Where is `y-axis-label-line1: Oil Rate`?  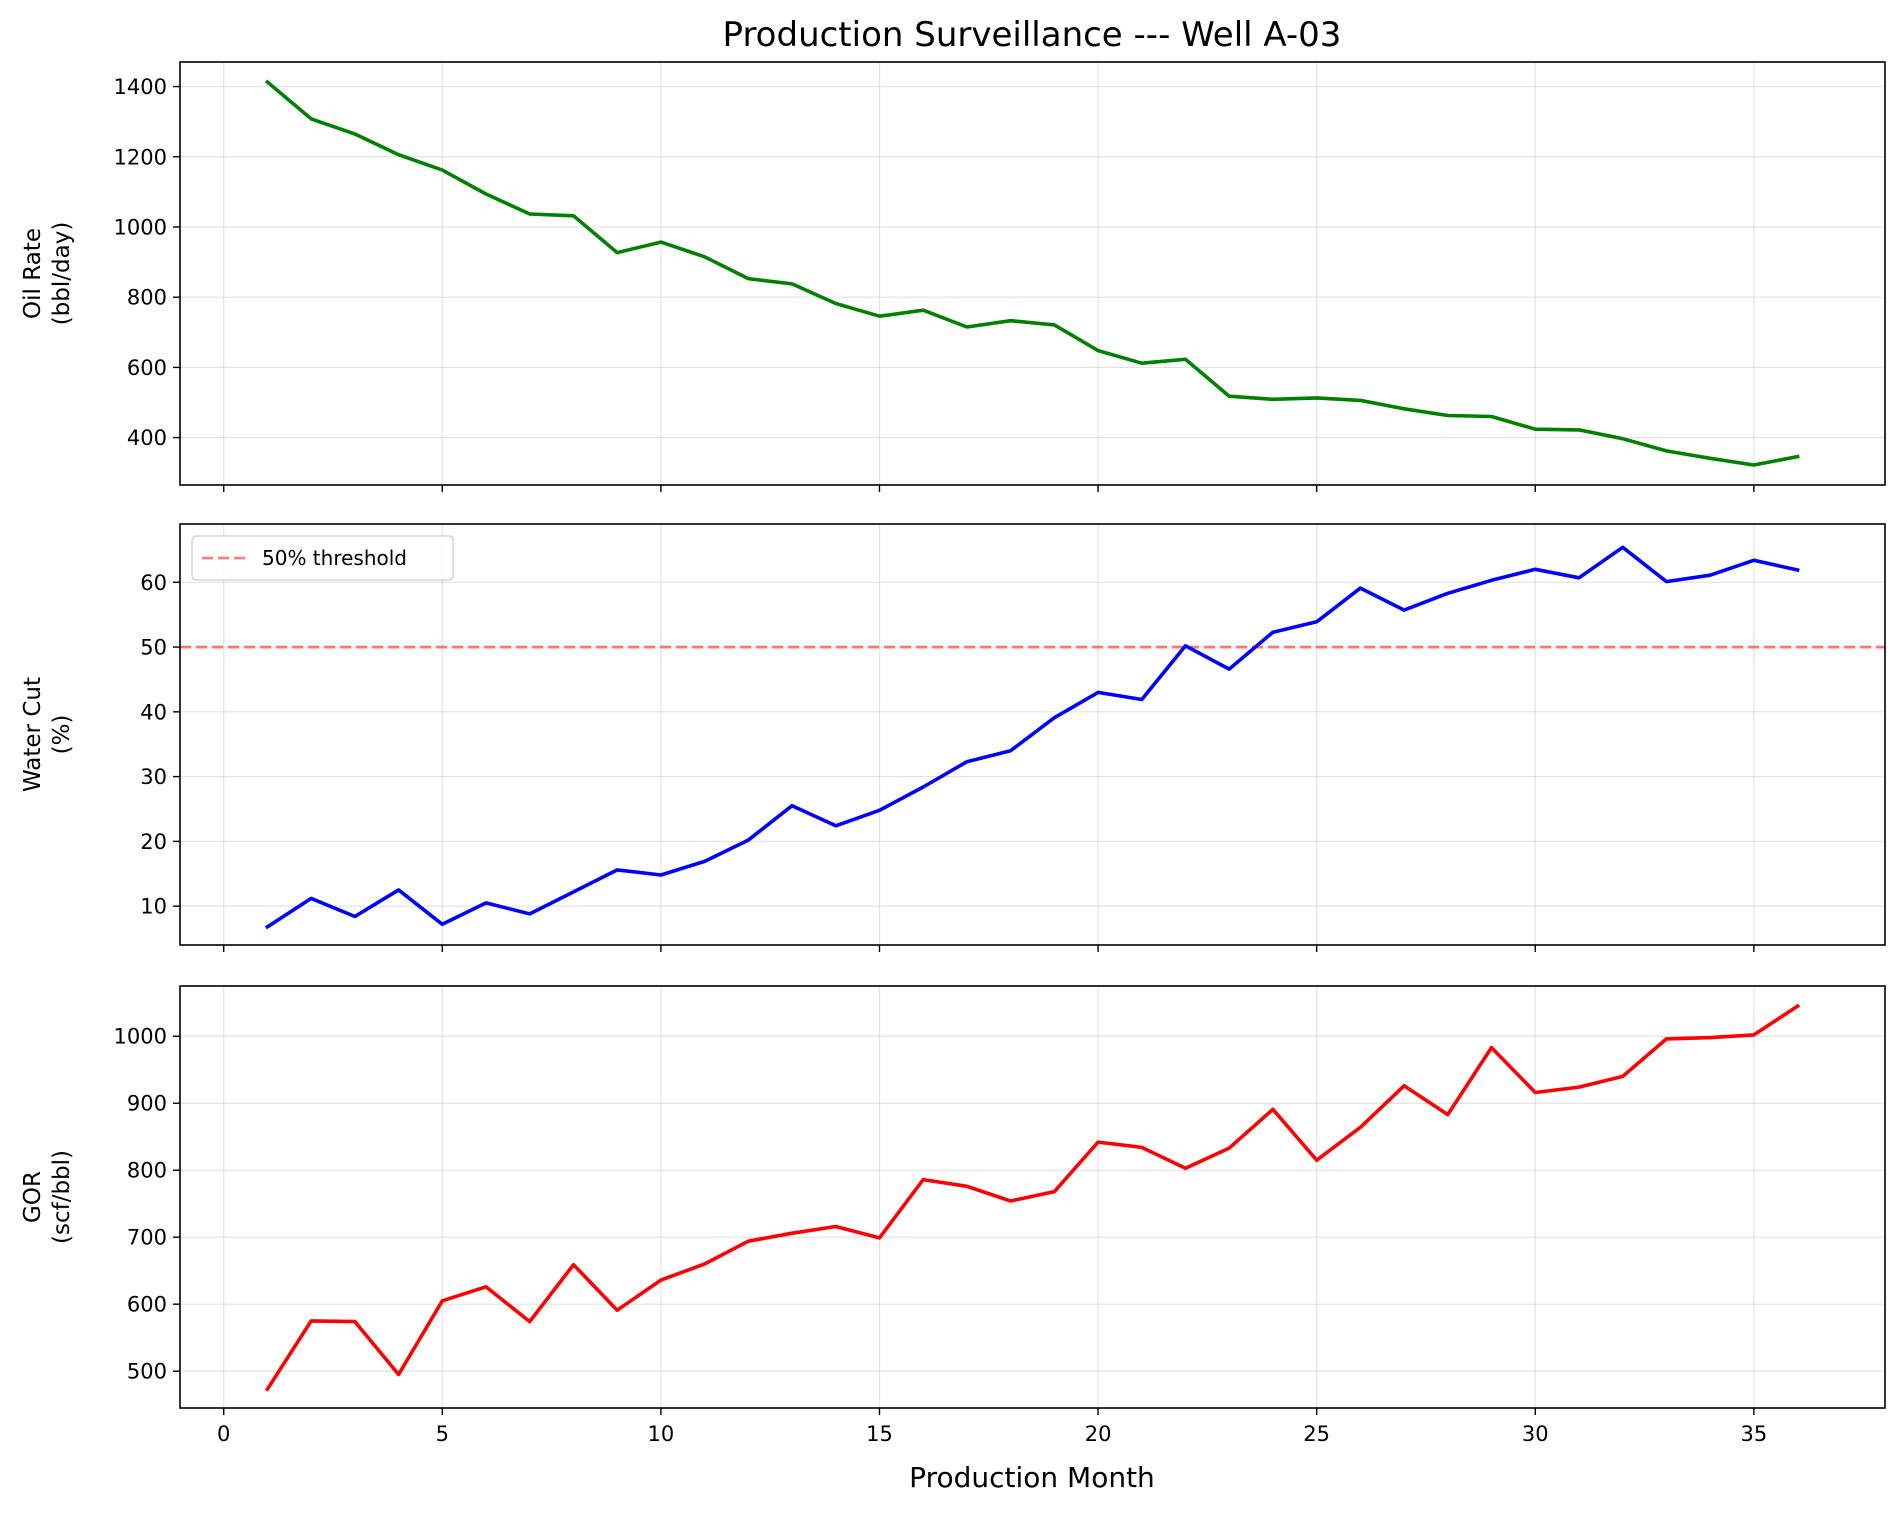 y-axis-label-line1: Oil Rate is located at coordinates (33, 273).